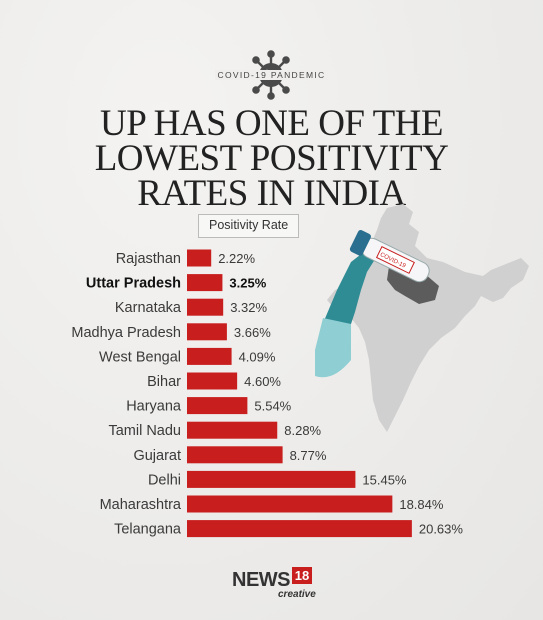  What do you see at coordinates (384, 479) in the screenshot?
I see `value-label: 15.45%` at bounding box center [384, 479].